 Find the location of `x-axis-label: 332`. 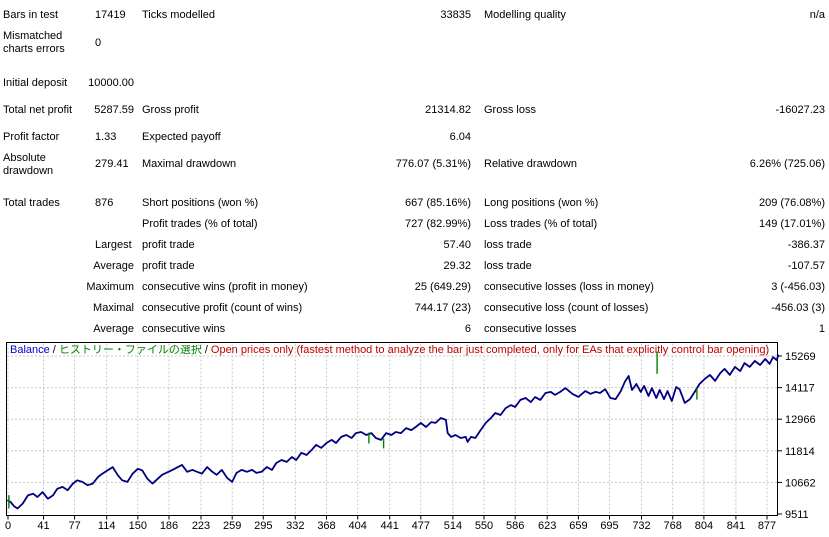

x-axis-label: 332 is located at coordinates (295, 526).